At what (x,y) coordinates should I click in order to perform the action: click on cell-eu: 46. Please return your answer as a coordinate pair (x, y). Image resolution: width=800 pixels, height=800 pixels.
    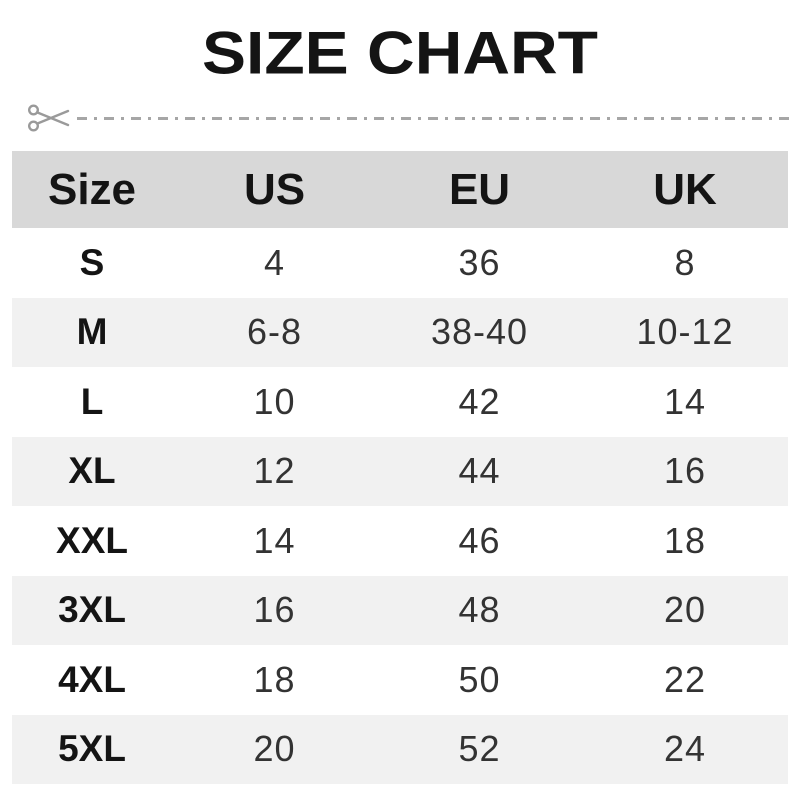
    Looking at the image, I should click on (479, 540).